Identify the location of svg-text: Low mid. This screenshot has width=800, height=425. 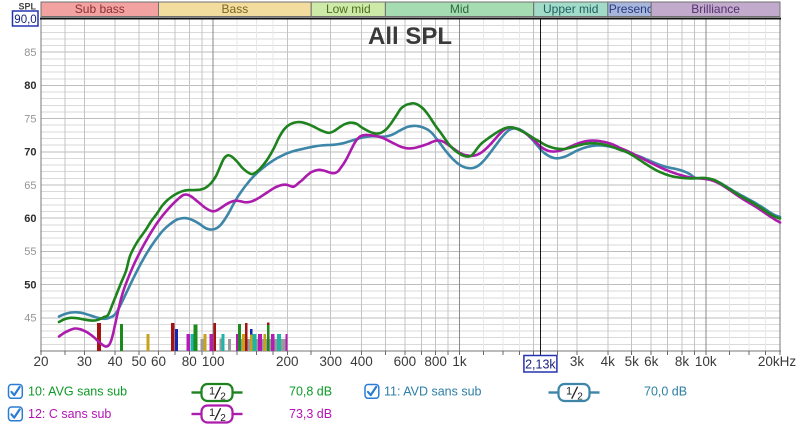
(348, 9).